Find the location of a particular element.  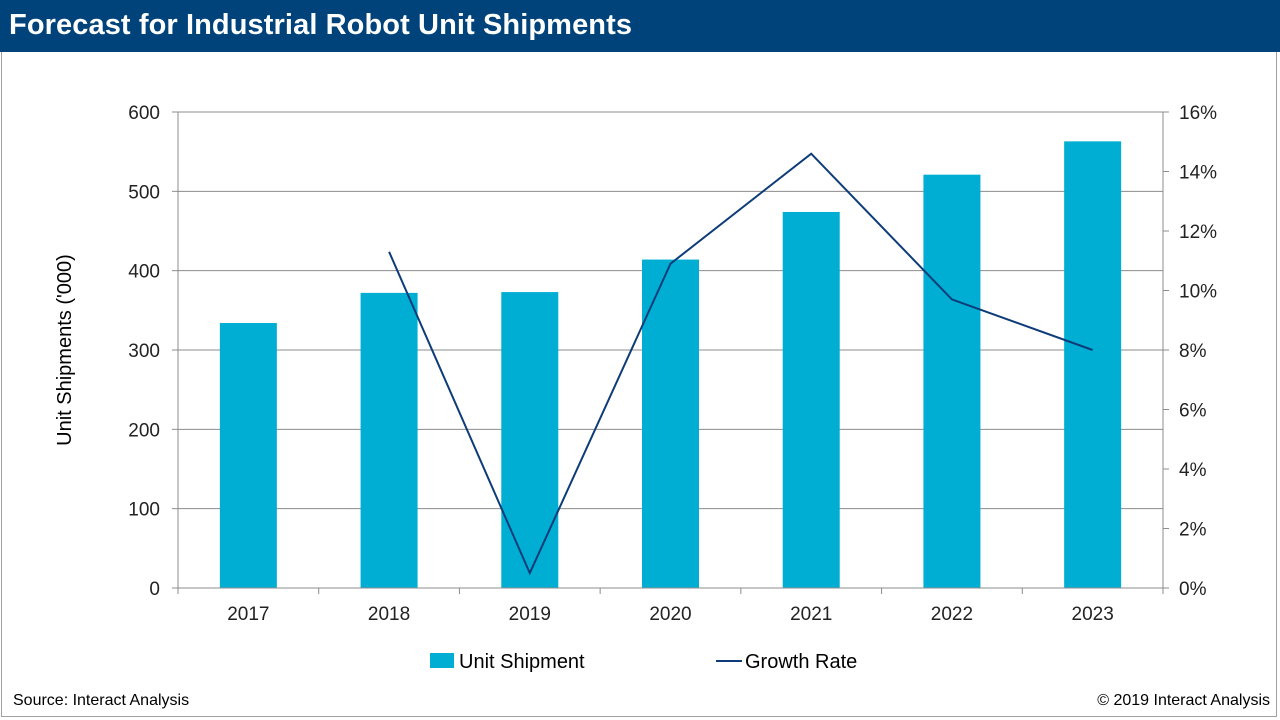

y2-tick-label: 12% is located at coordinates (1198, 232).